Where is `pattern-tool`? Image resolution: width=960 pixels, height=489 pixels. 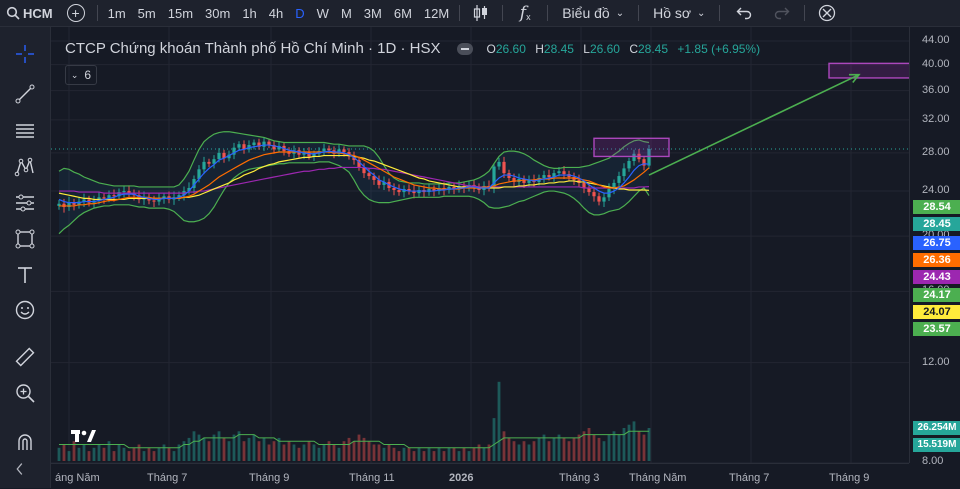 pattern-tool is located at coordinates (25, 167).